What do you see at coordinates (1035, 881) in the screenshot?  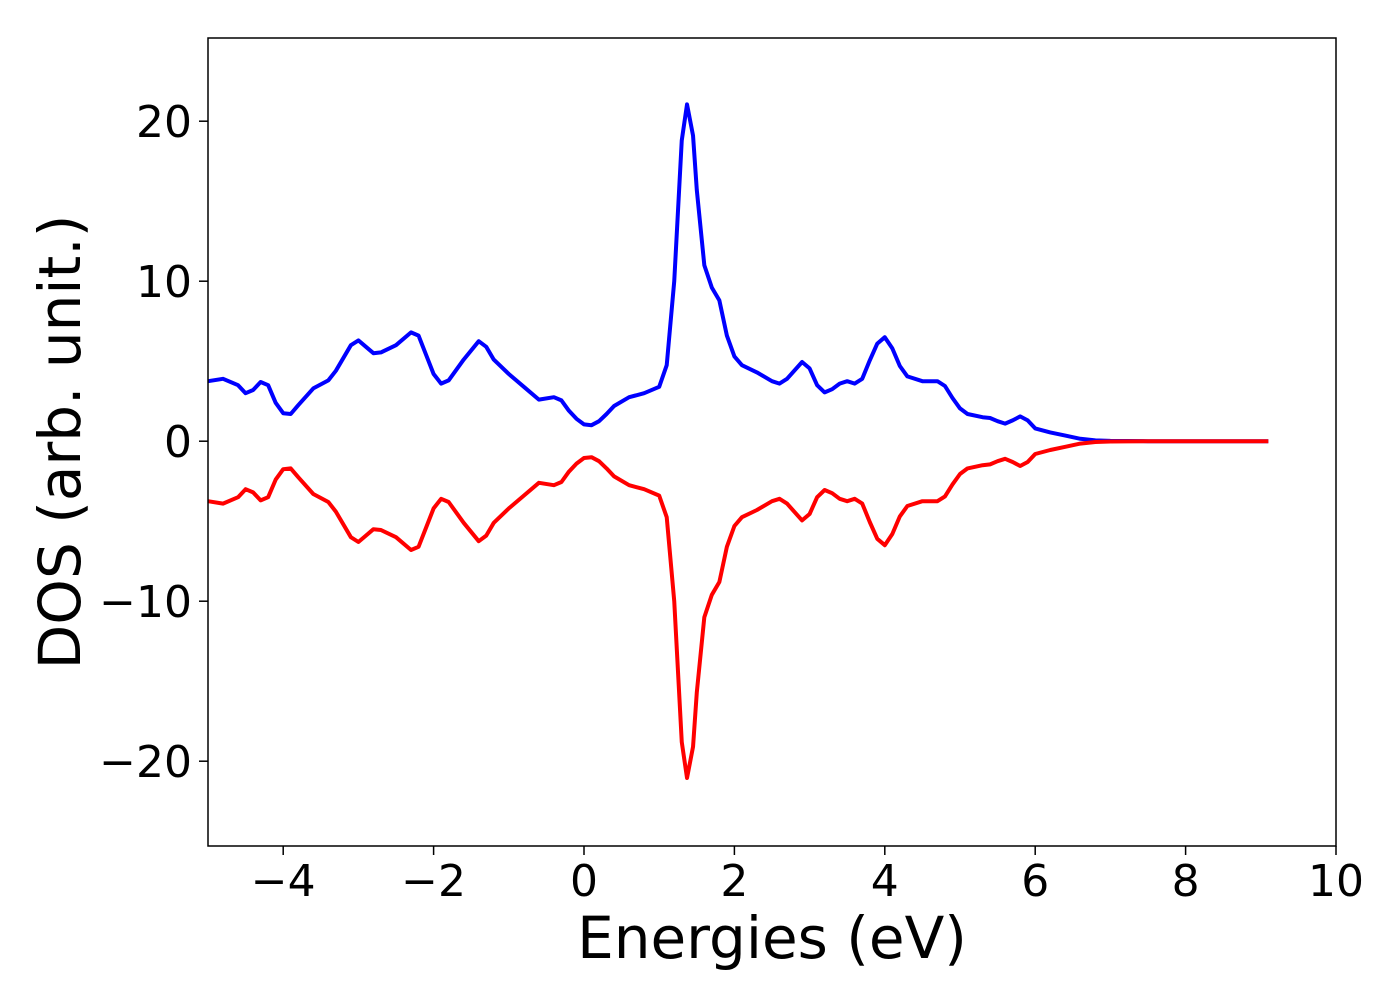 I see `x-tick-label: 6` at bounding box center [1035, 881].